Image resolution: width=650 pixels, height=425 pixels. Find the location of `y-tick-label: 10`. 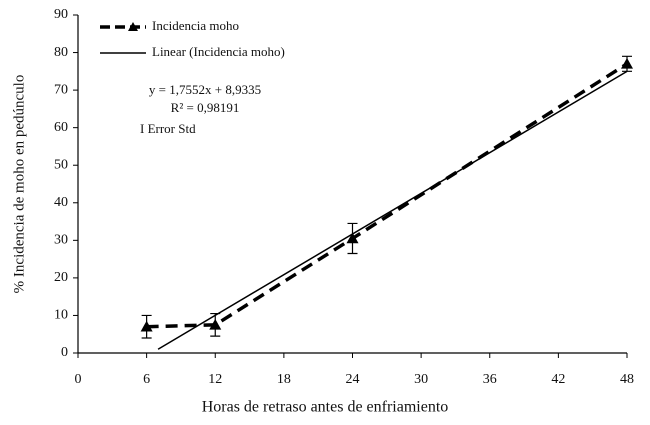

y-tick-label: 10 is located at coordinates (61, 315).